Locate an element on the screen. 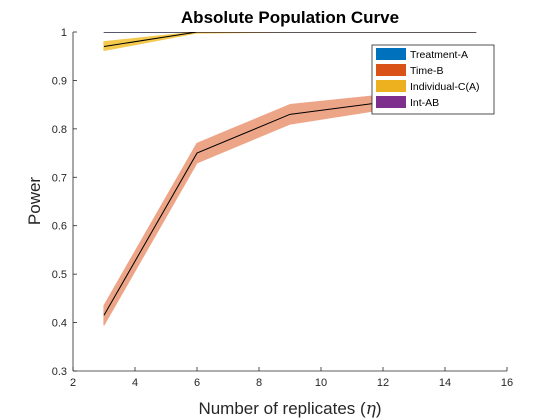 Image resolution: width=560 pixels, height=420 pixels. legend-label-int-ab: Int-AB is located at coordinates (424, 103).